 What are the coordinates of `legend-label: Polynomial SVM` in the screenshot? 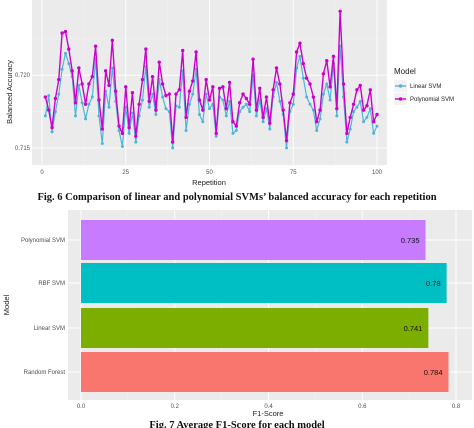 It's located at (432, 100).